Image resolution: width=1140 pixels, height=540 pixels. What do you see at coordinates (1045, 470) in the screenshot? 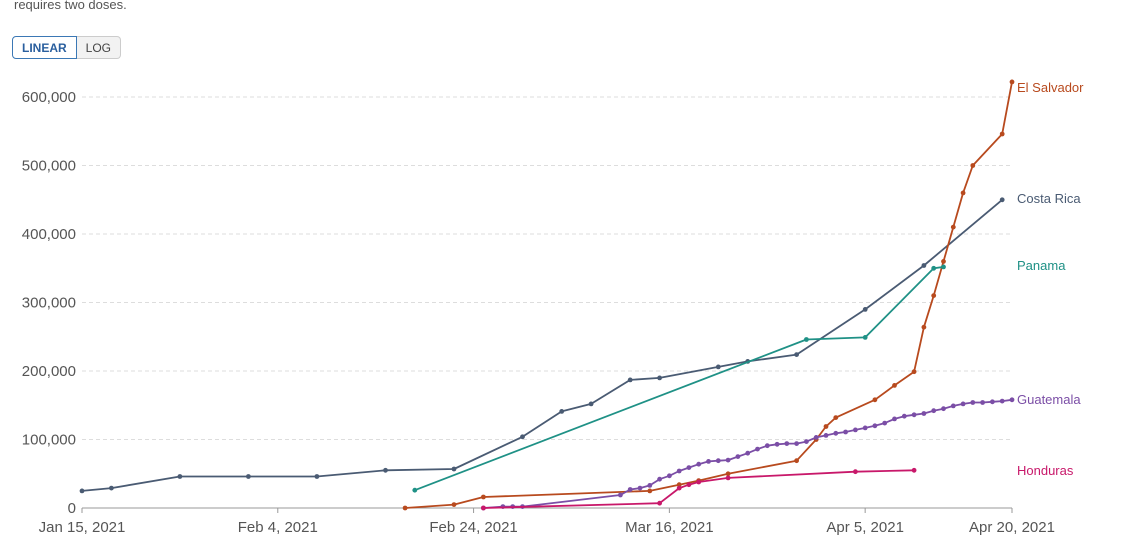
I see `series-label-honduras: Honduras` at bounding box center [1045, 470].